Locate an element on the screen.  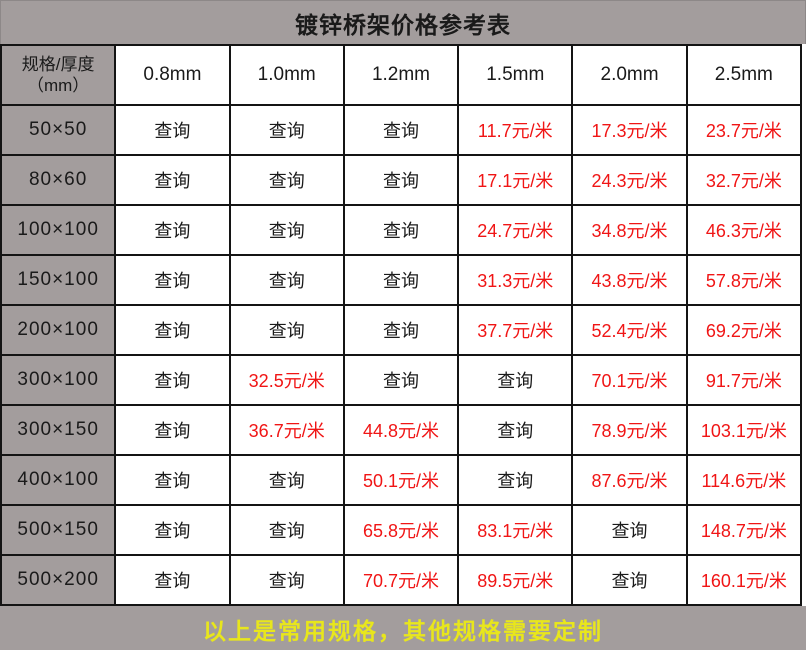
price-cell: 11.7元/米 is located at coordinates (515, 130).